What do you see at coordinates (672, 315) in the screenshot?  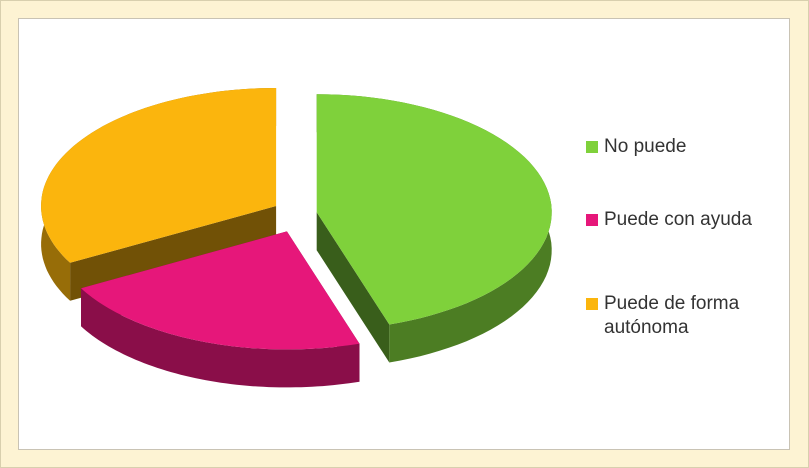 I see `legend-label: Puede de forma autónoma` at bounding box center [672, 315].